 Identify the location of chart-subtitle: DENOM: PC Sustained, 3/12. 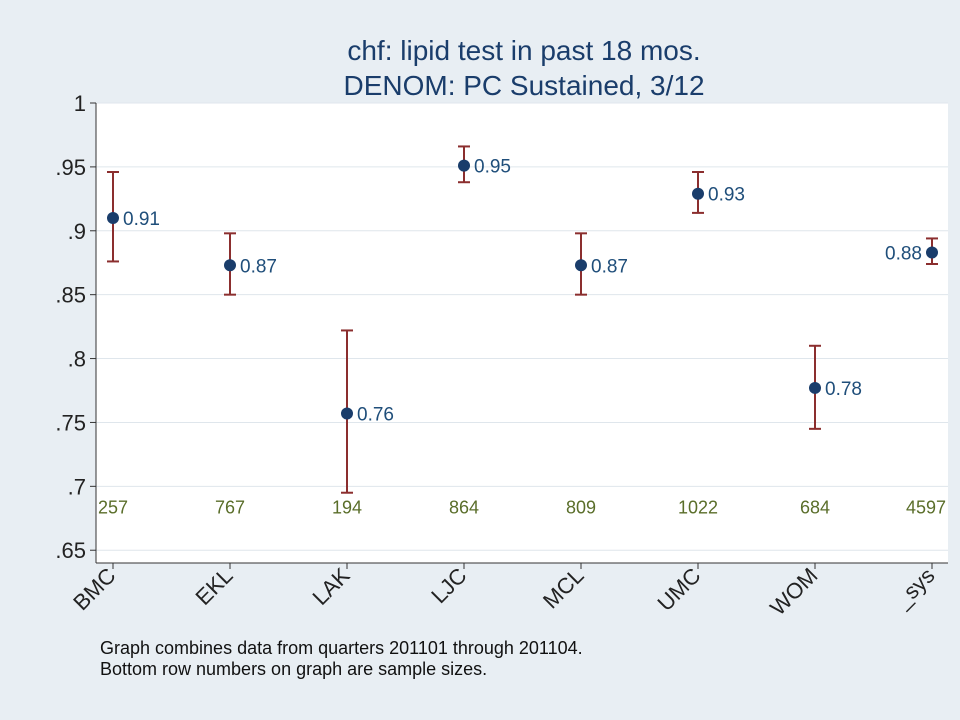
(523, 85).